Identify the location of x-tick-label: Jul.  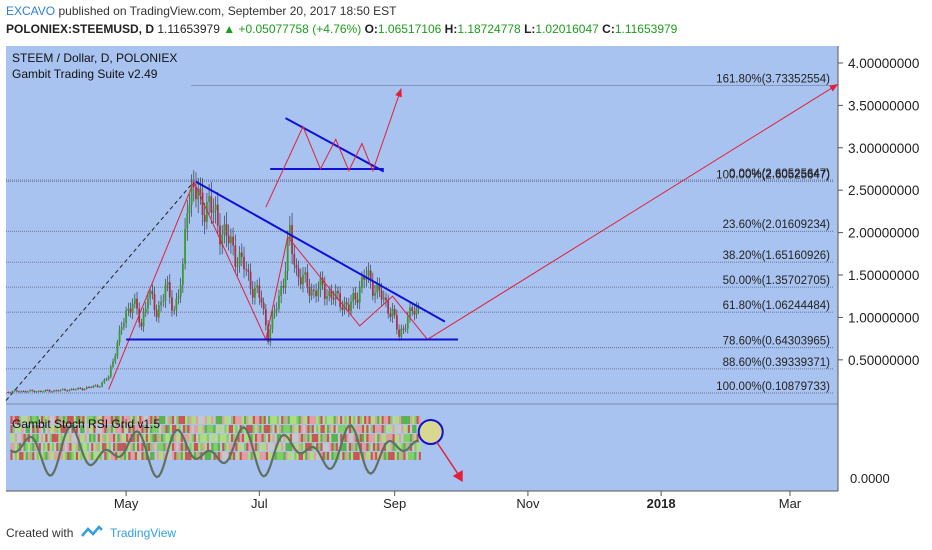
(259, 503).